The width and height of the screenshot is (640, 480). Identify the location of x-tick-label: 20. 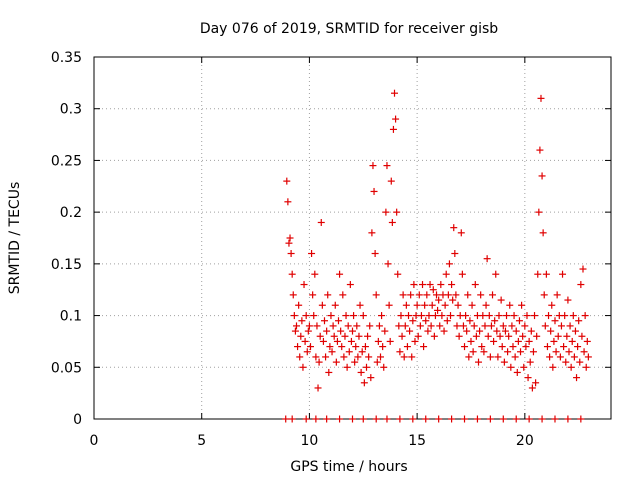
(525, 441).